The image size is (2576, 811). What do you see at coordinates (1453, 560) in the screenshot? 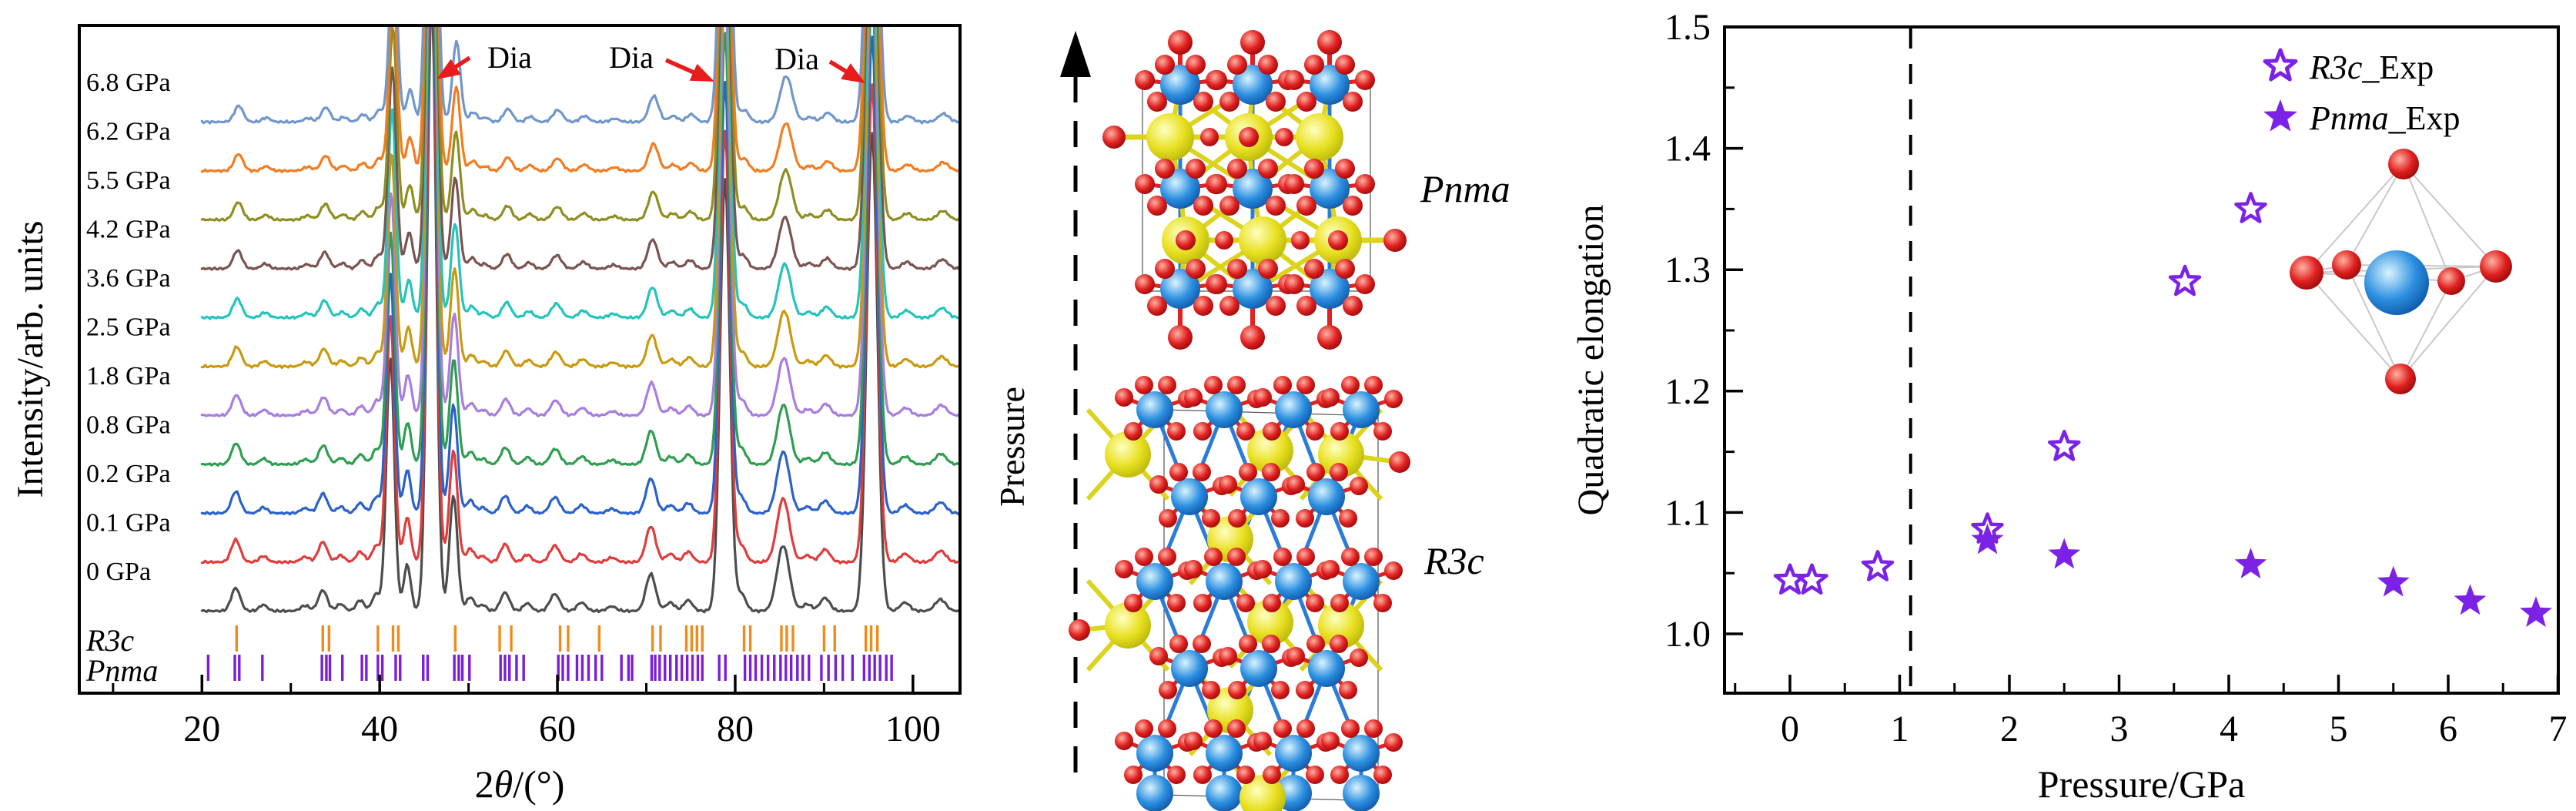
I see `structure-label-r3c: R3c` at bounding box center [1453, 560].